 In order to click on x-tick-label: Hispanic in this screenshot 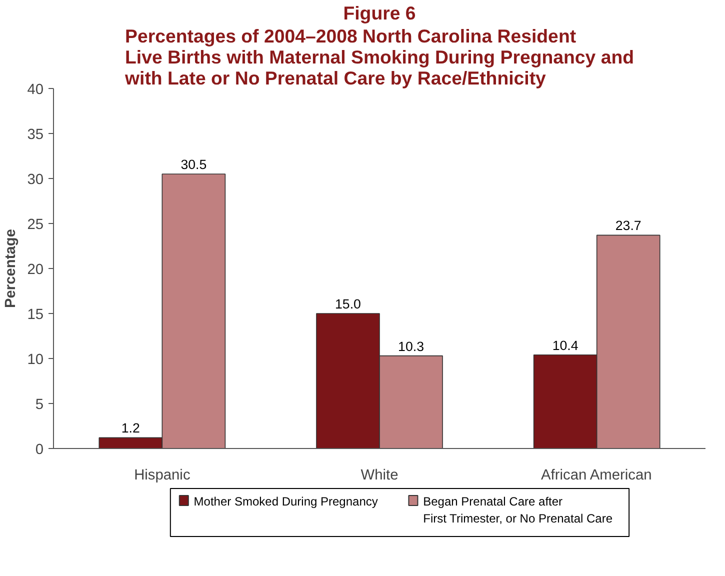, I will do `click(162, 476)`.